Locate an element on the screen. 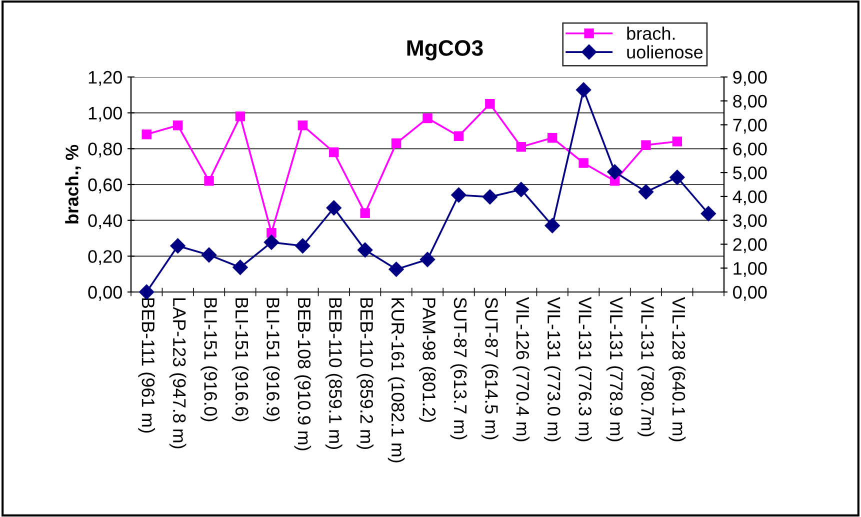 The height and width of the screenshot is (517, 861). x-tick-label: VIL-126 (770.4 m) is located at coordinates (521, 369).